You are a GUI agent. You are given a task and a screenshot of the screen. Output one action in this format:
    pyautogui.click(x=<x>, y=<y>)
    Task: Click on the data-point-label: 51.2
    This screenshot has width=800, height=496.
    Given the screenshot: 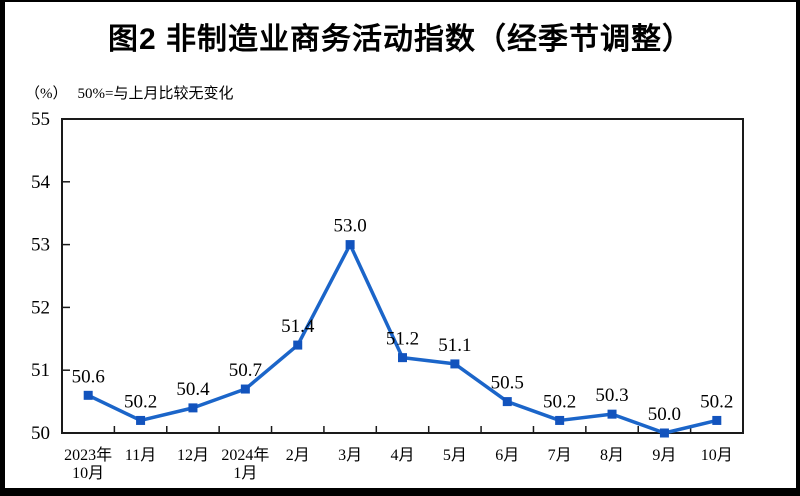 What is the action you would take?
    pyautogui.click(x=402, y=339)
    